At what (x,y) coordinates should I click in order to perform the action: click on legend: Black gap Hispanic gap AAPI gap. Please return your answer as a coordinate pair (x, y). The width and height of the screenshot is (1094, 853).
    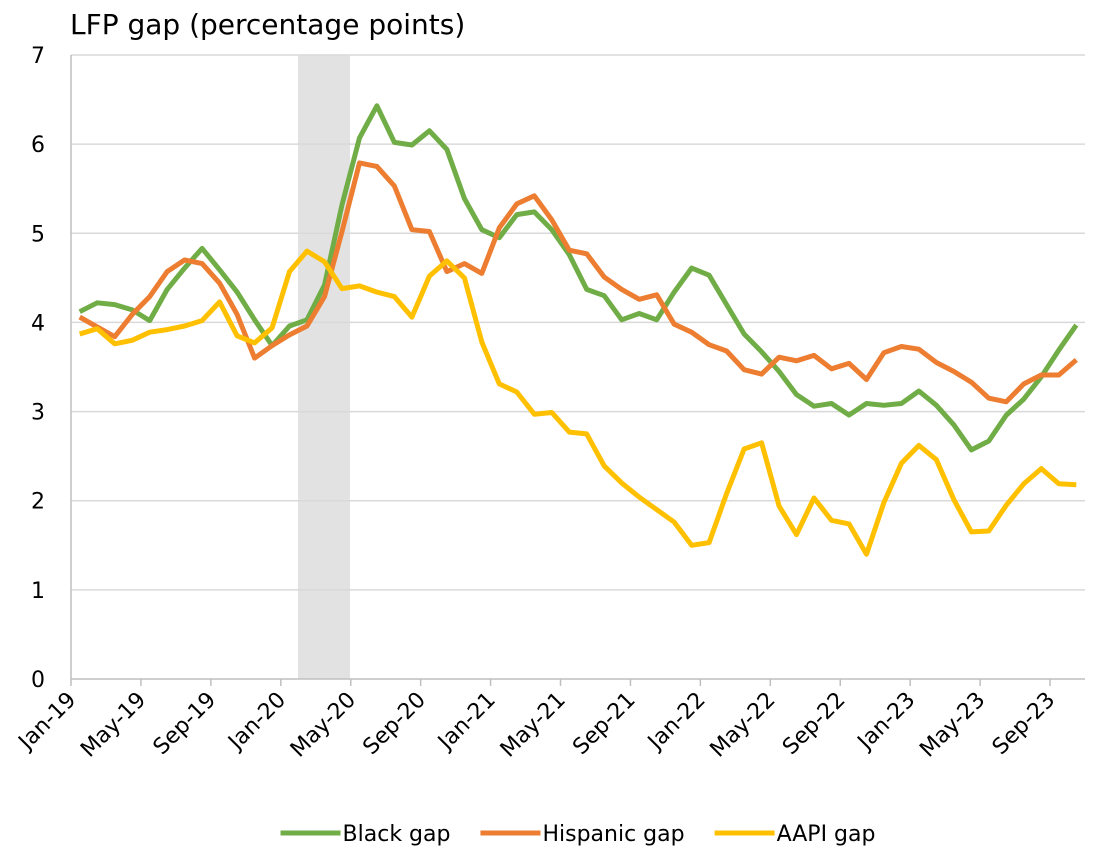
    Looking at the image, I should click on (578, 834).